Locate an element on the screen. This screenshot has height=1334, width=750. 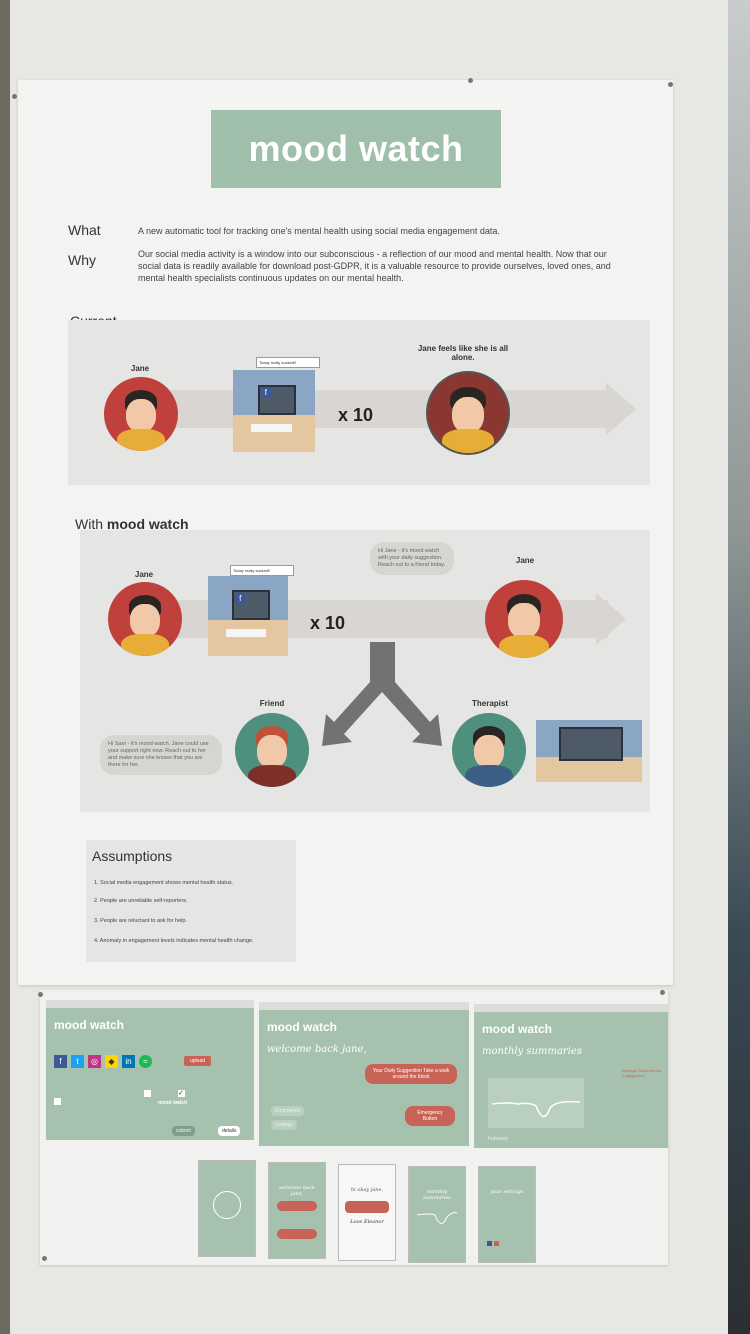
twitter-icon: t is located at coordinates (77, 1061).